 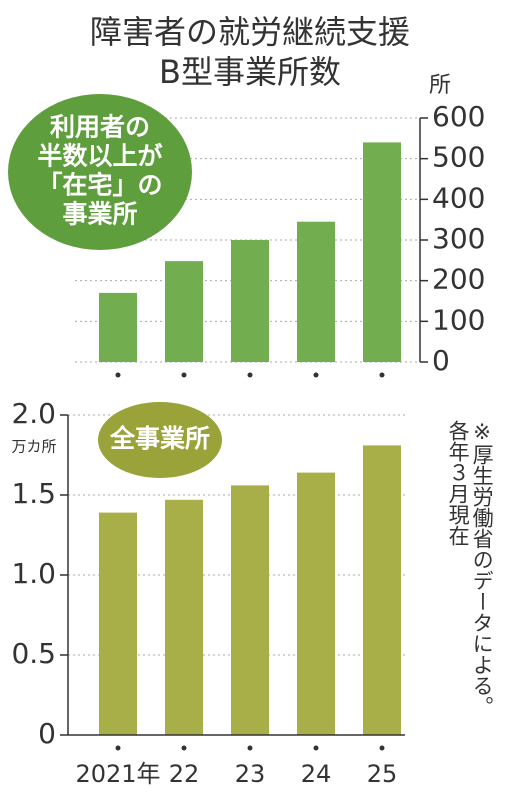 I want to click on y-tick-label: 400, so click(x=458, y=197).